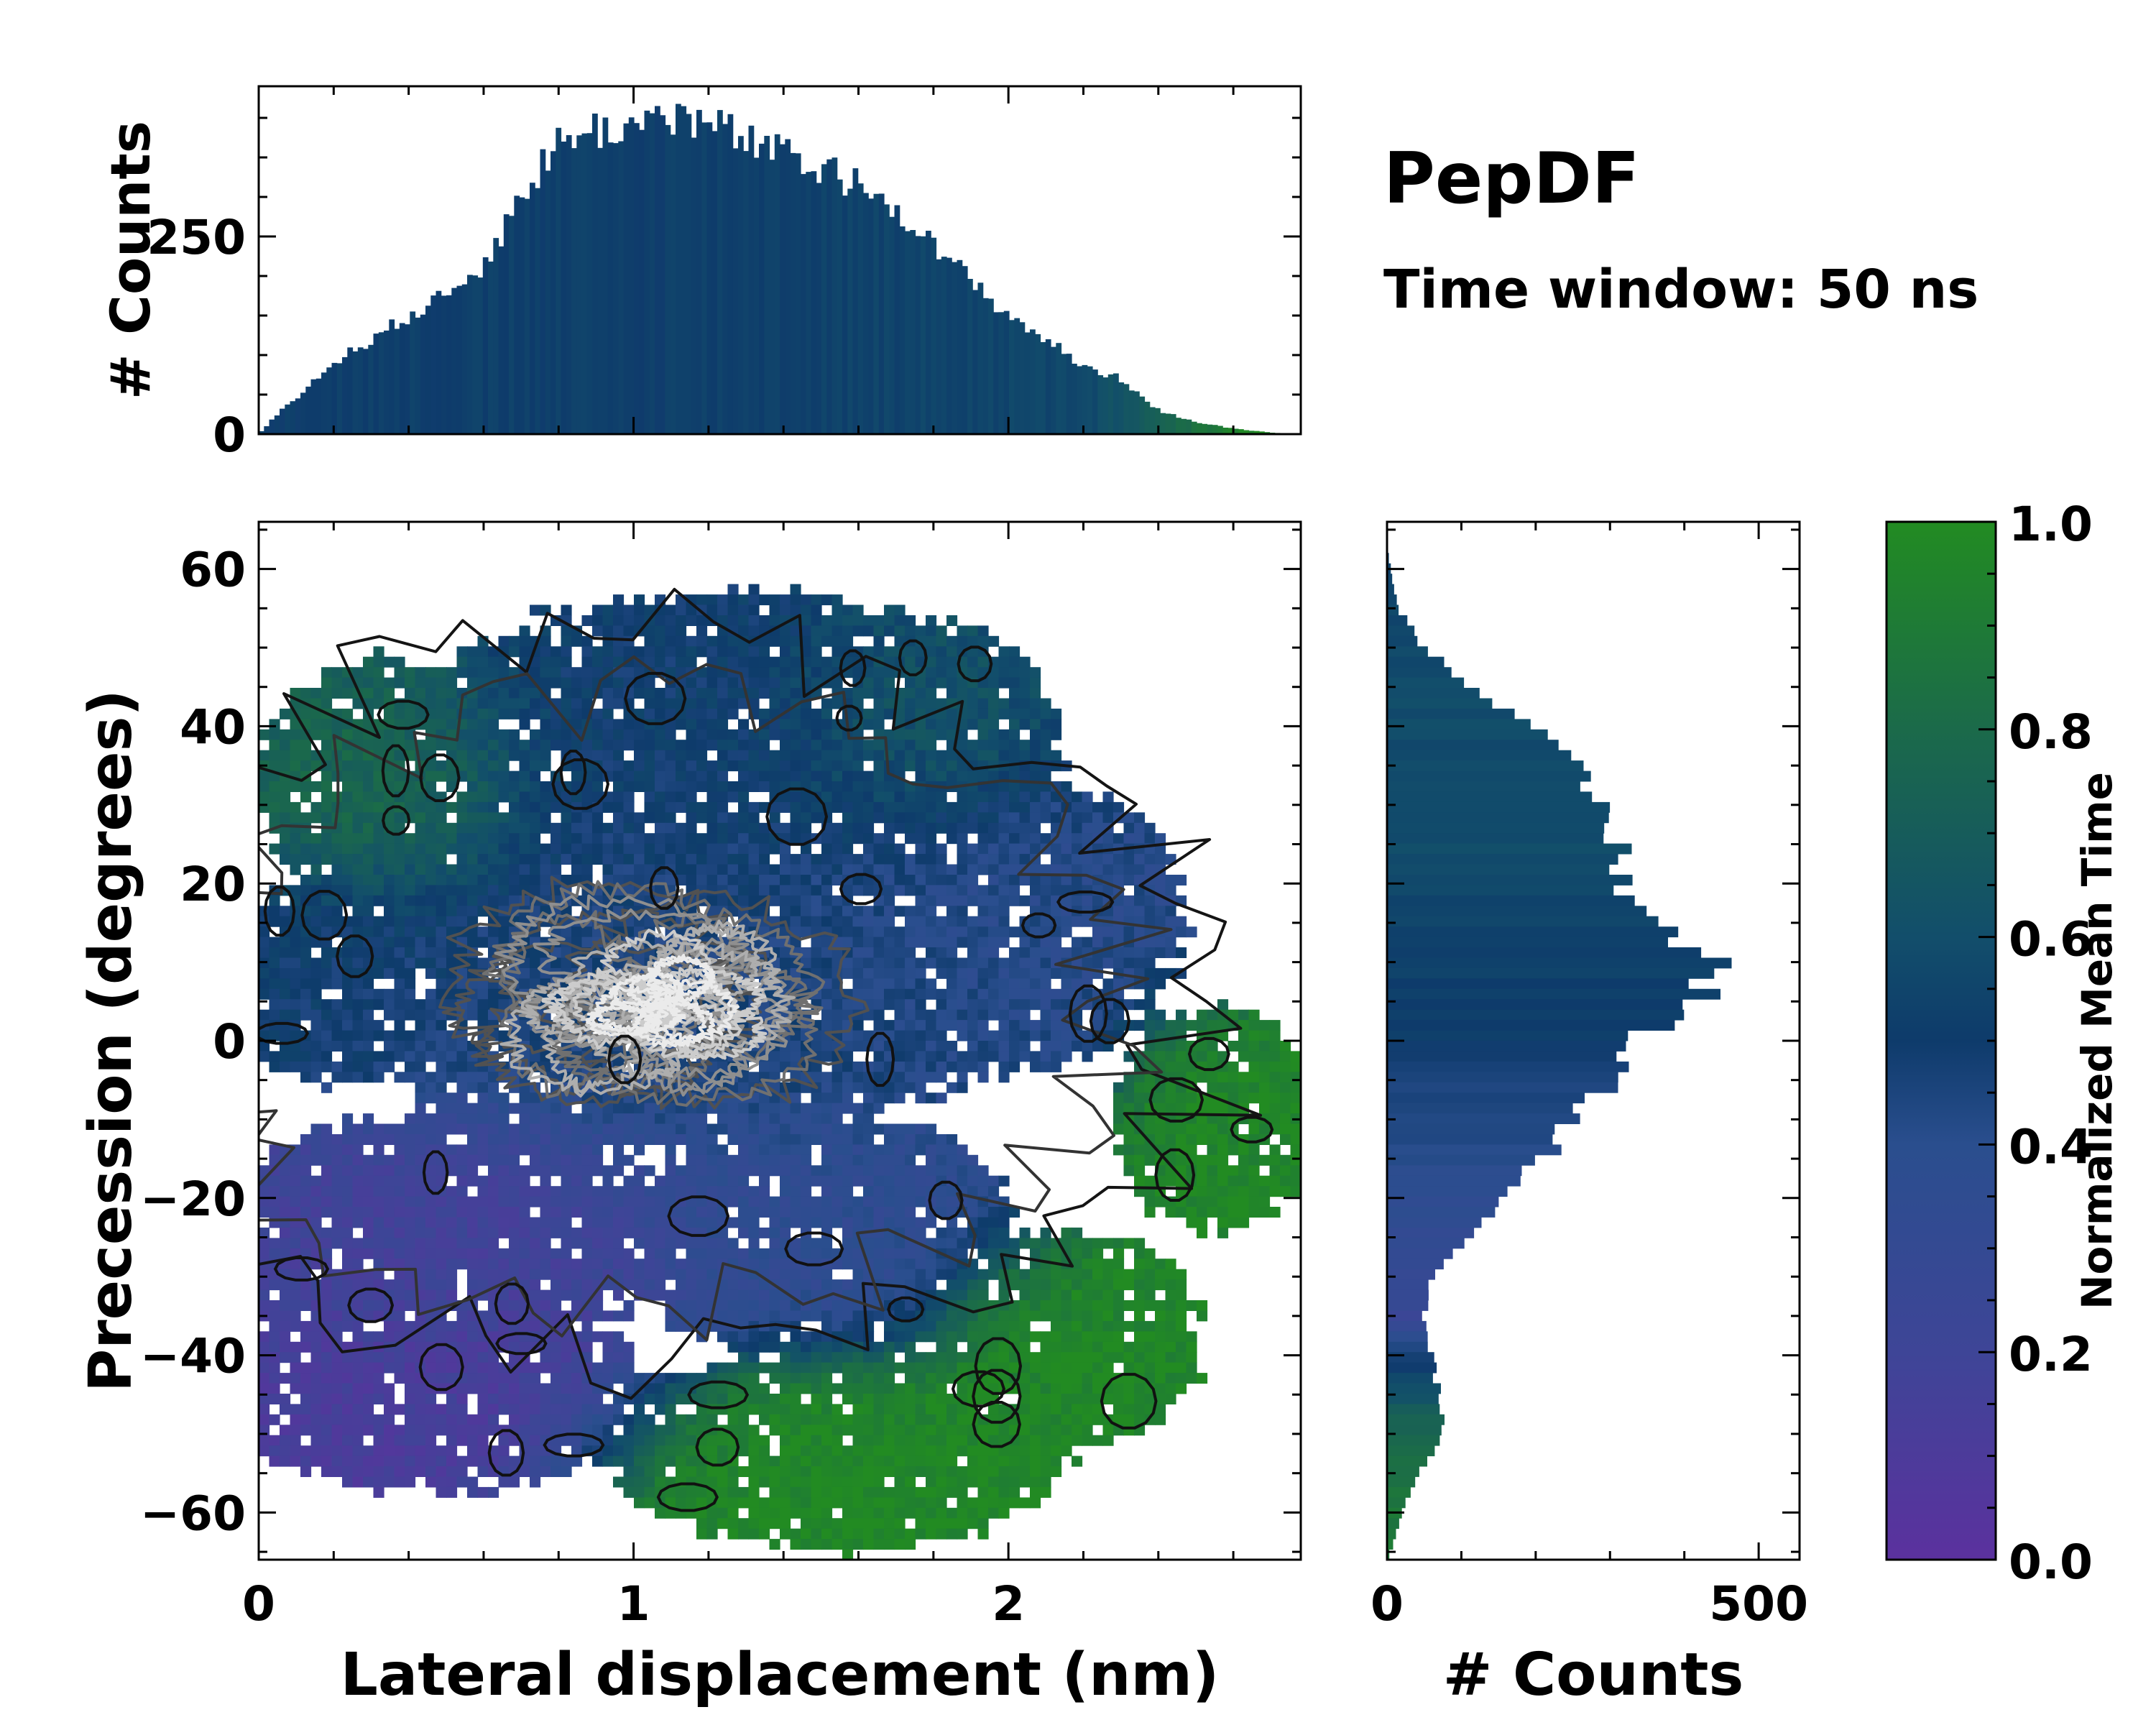 Image resolution: width=2156 pixels, height=1725 pixels. What do you see at coordinates (1680, 290) in the screenshot?
I see `figure-subtitle: Time window: 50 ns` at bounding box center [1680, 290].